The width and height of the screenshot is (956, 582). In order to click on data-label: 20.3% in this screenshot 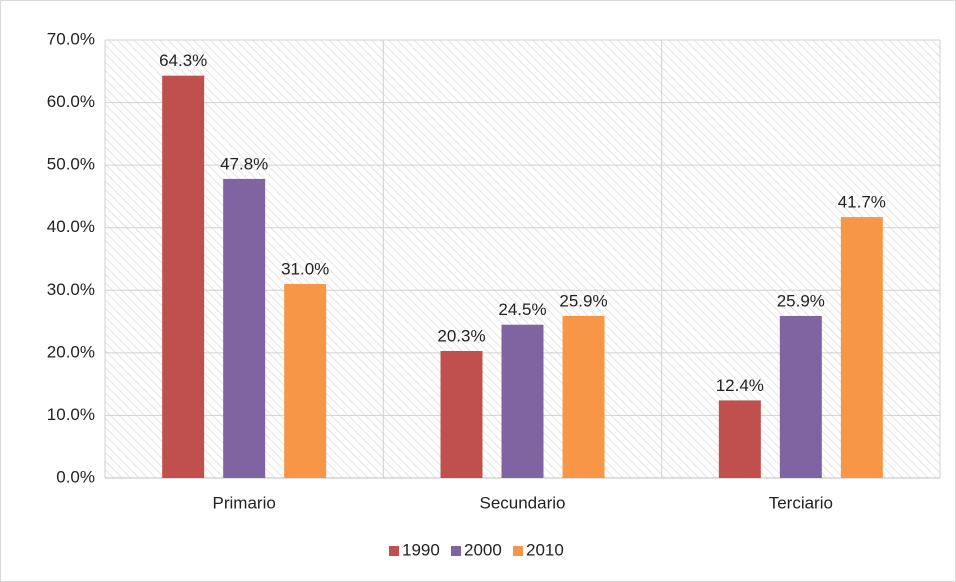, I will do `click(461, 335)`.